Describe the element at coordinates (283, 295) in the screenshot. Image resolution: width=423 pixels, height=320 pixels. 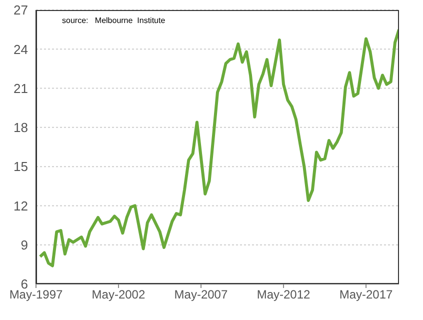
I see `x-tick-label: May-2012` at that location.